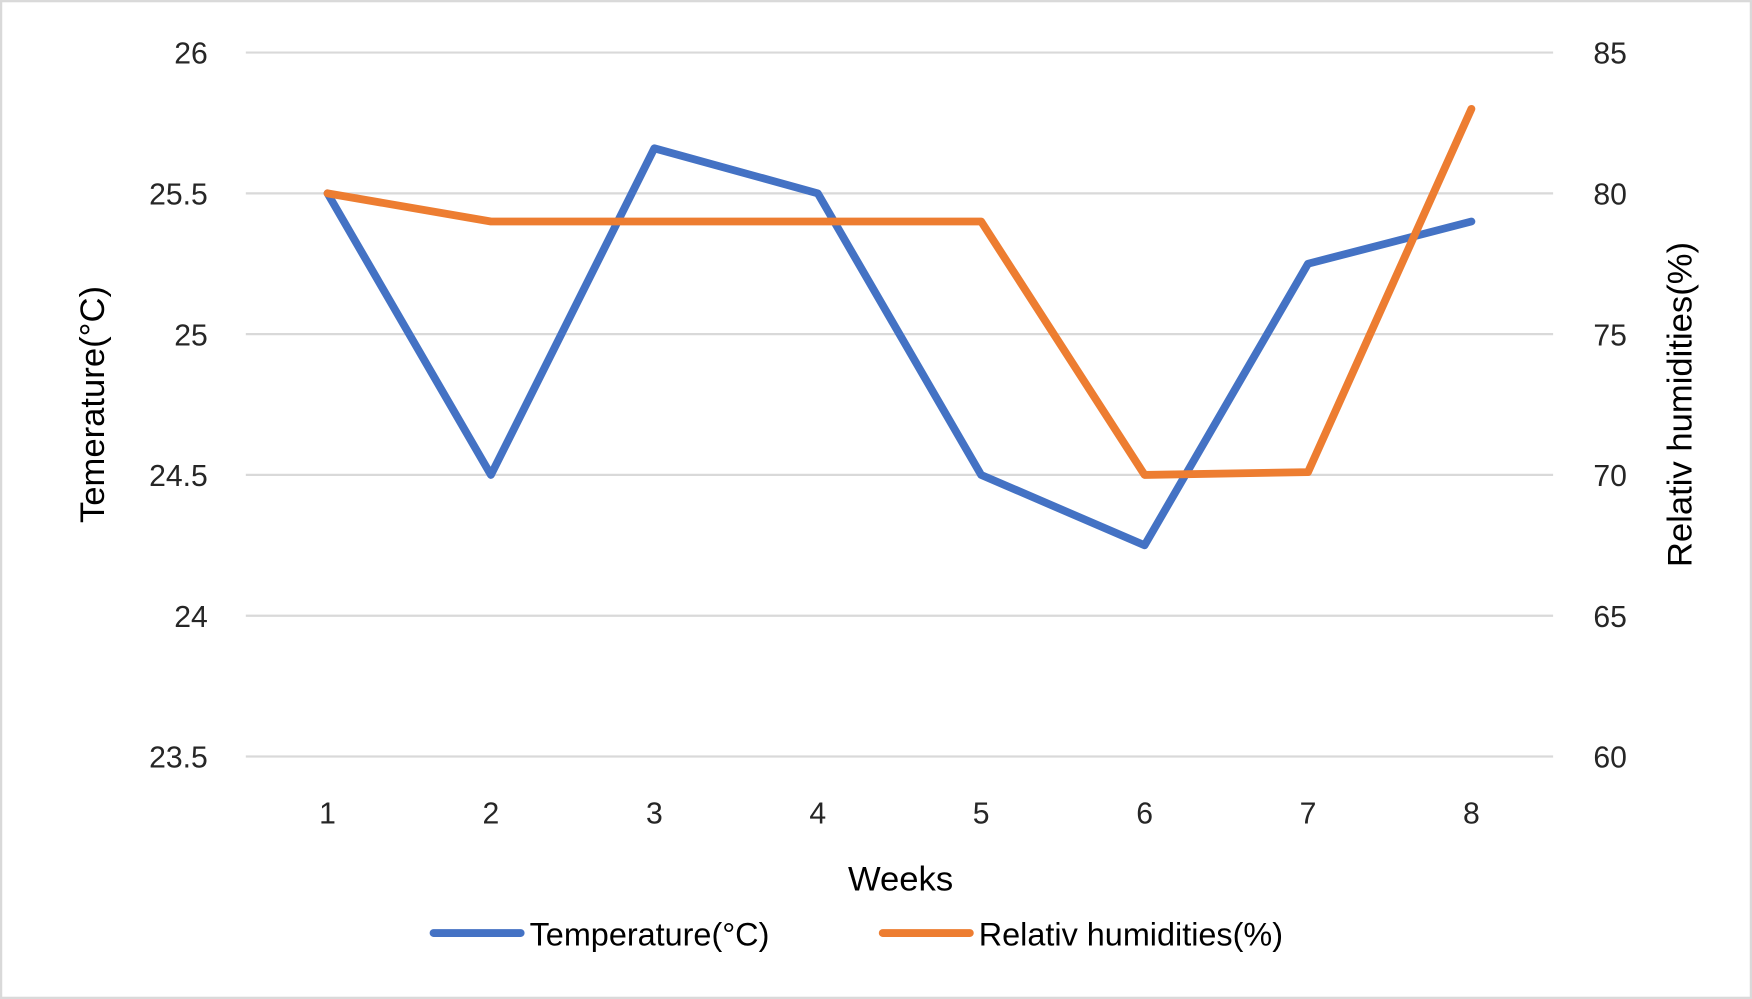 Image resolution: width=1752 pixels, height=999 pixels. Describe the element at coordinates (650, 934) in the screenshot. I see `legend-label-temperature: Temperature(°C)` at that location.